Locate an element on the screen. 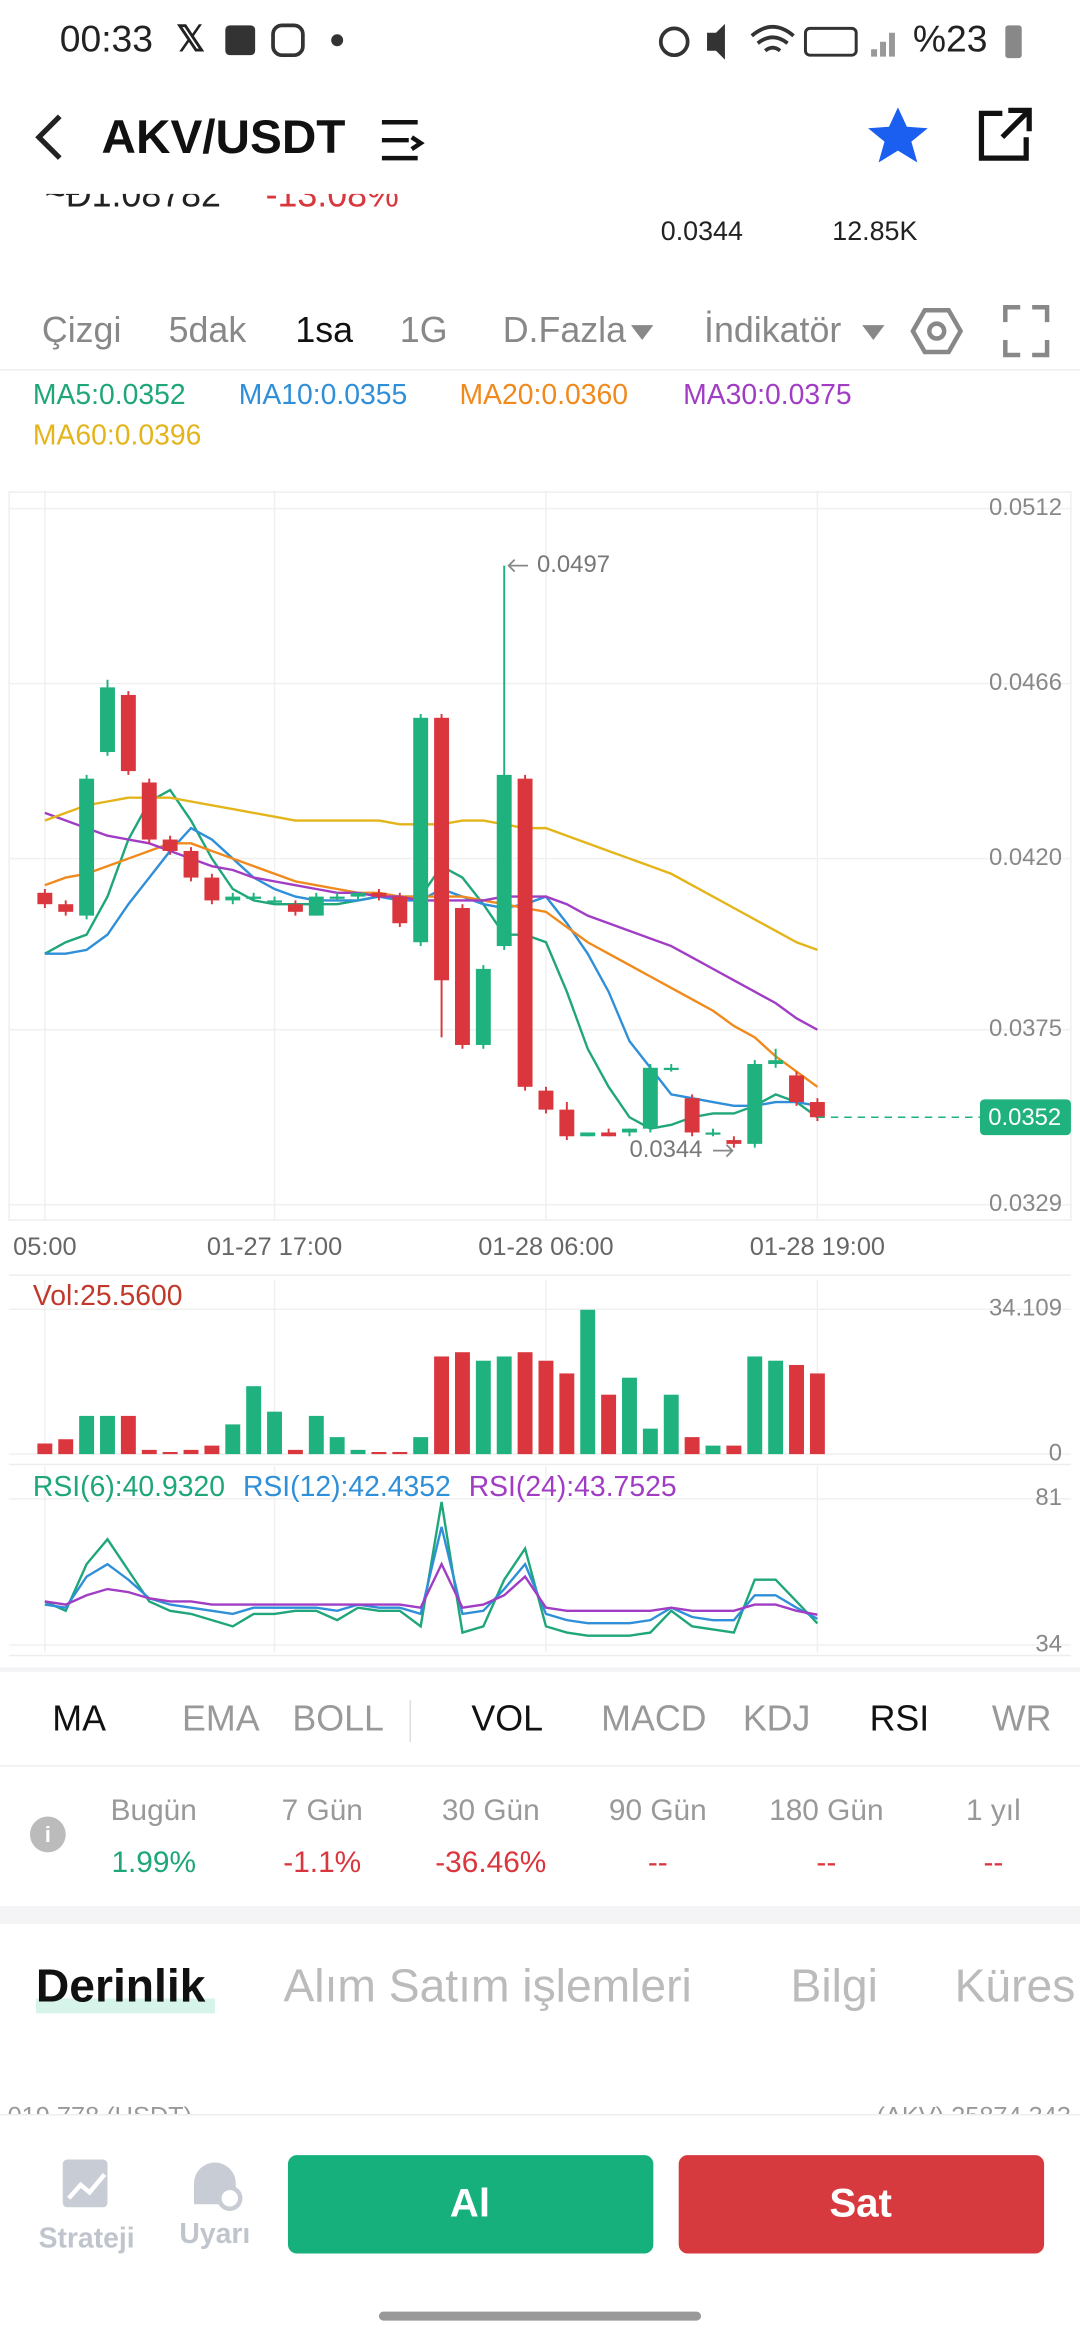 The width and height of the screenshot is (1080, 2340). period-label: 180 Gün is located at coordinates (826, 1810).